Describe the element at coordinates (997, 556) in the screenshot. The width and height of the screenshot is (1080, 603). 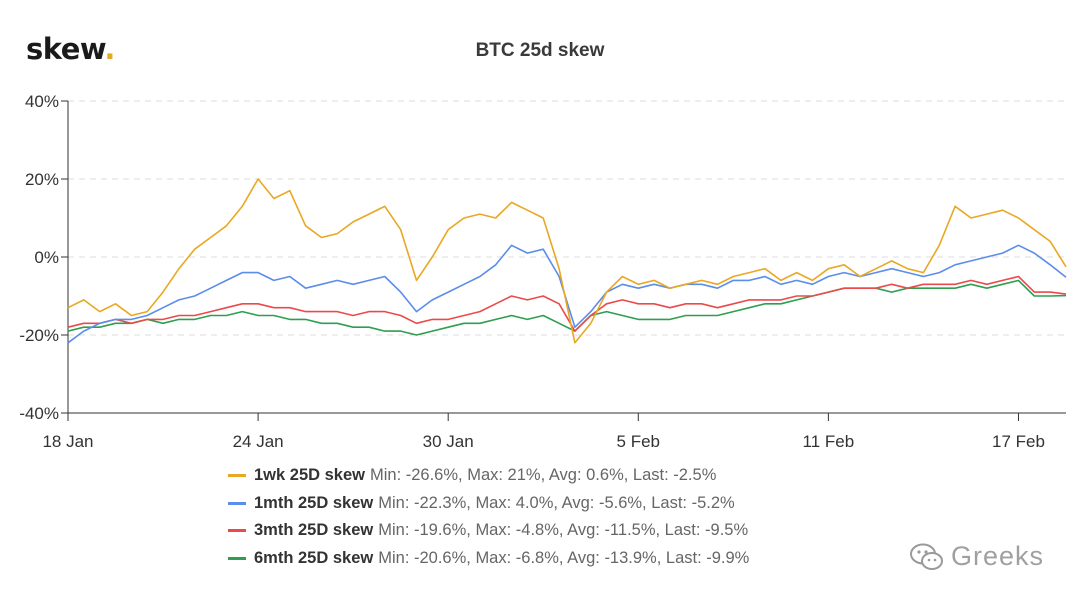
I see `watermark-text: Greeks` at that location.